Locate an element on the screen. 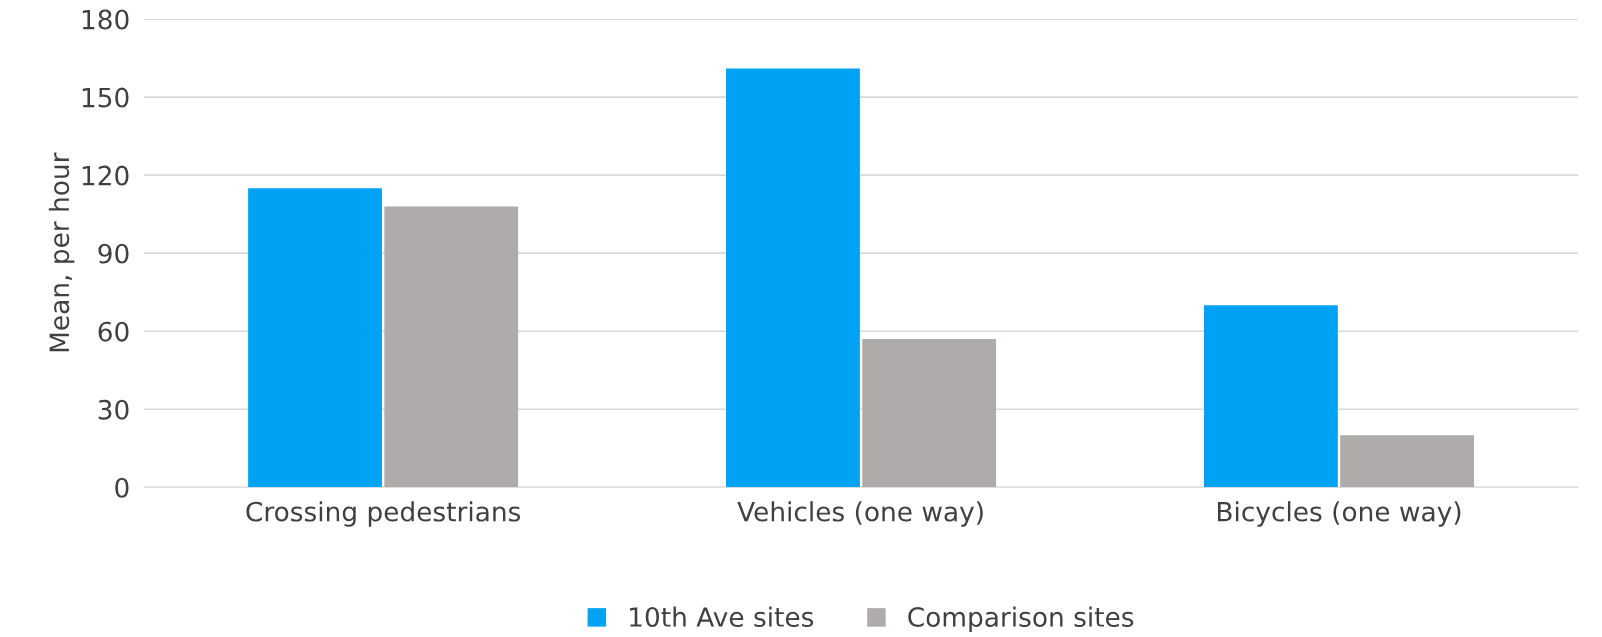 The width and height of the screenshot is (1602, 637). x-tick-label: Crossing pedestrians is located at coordinates (383, 514).